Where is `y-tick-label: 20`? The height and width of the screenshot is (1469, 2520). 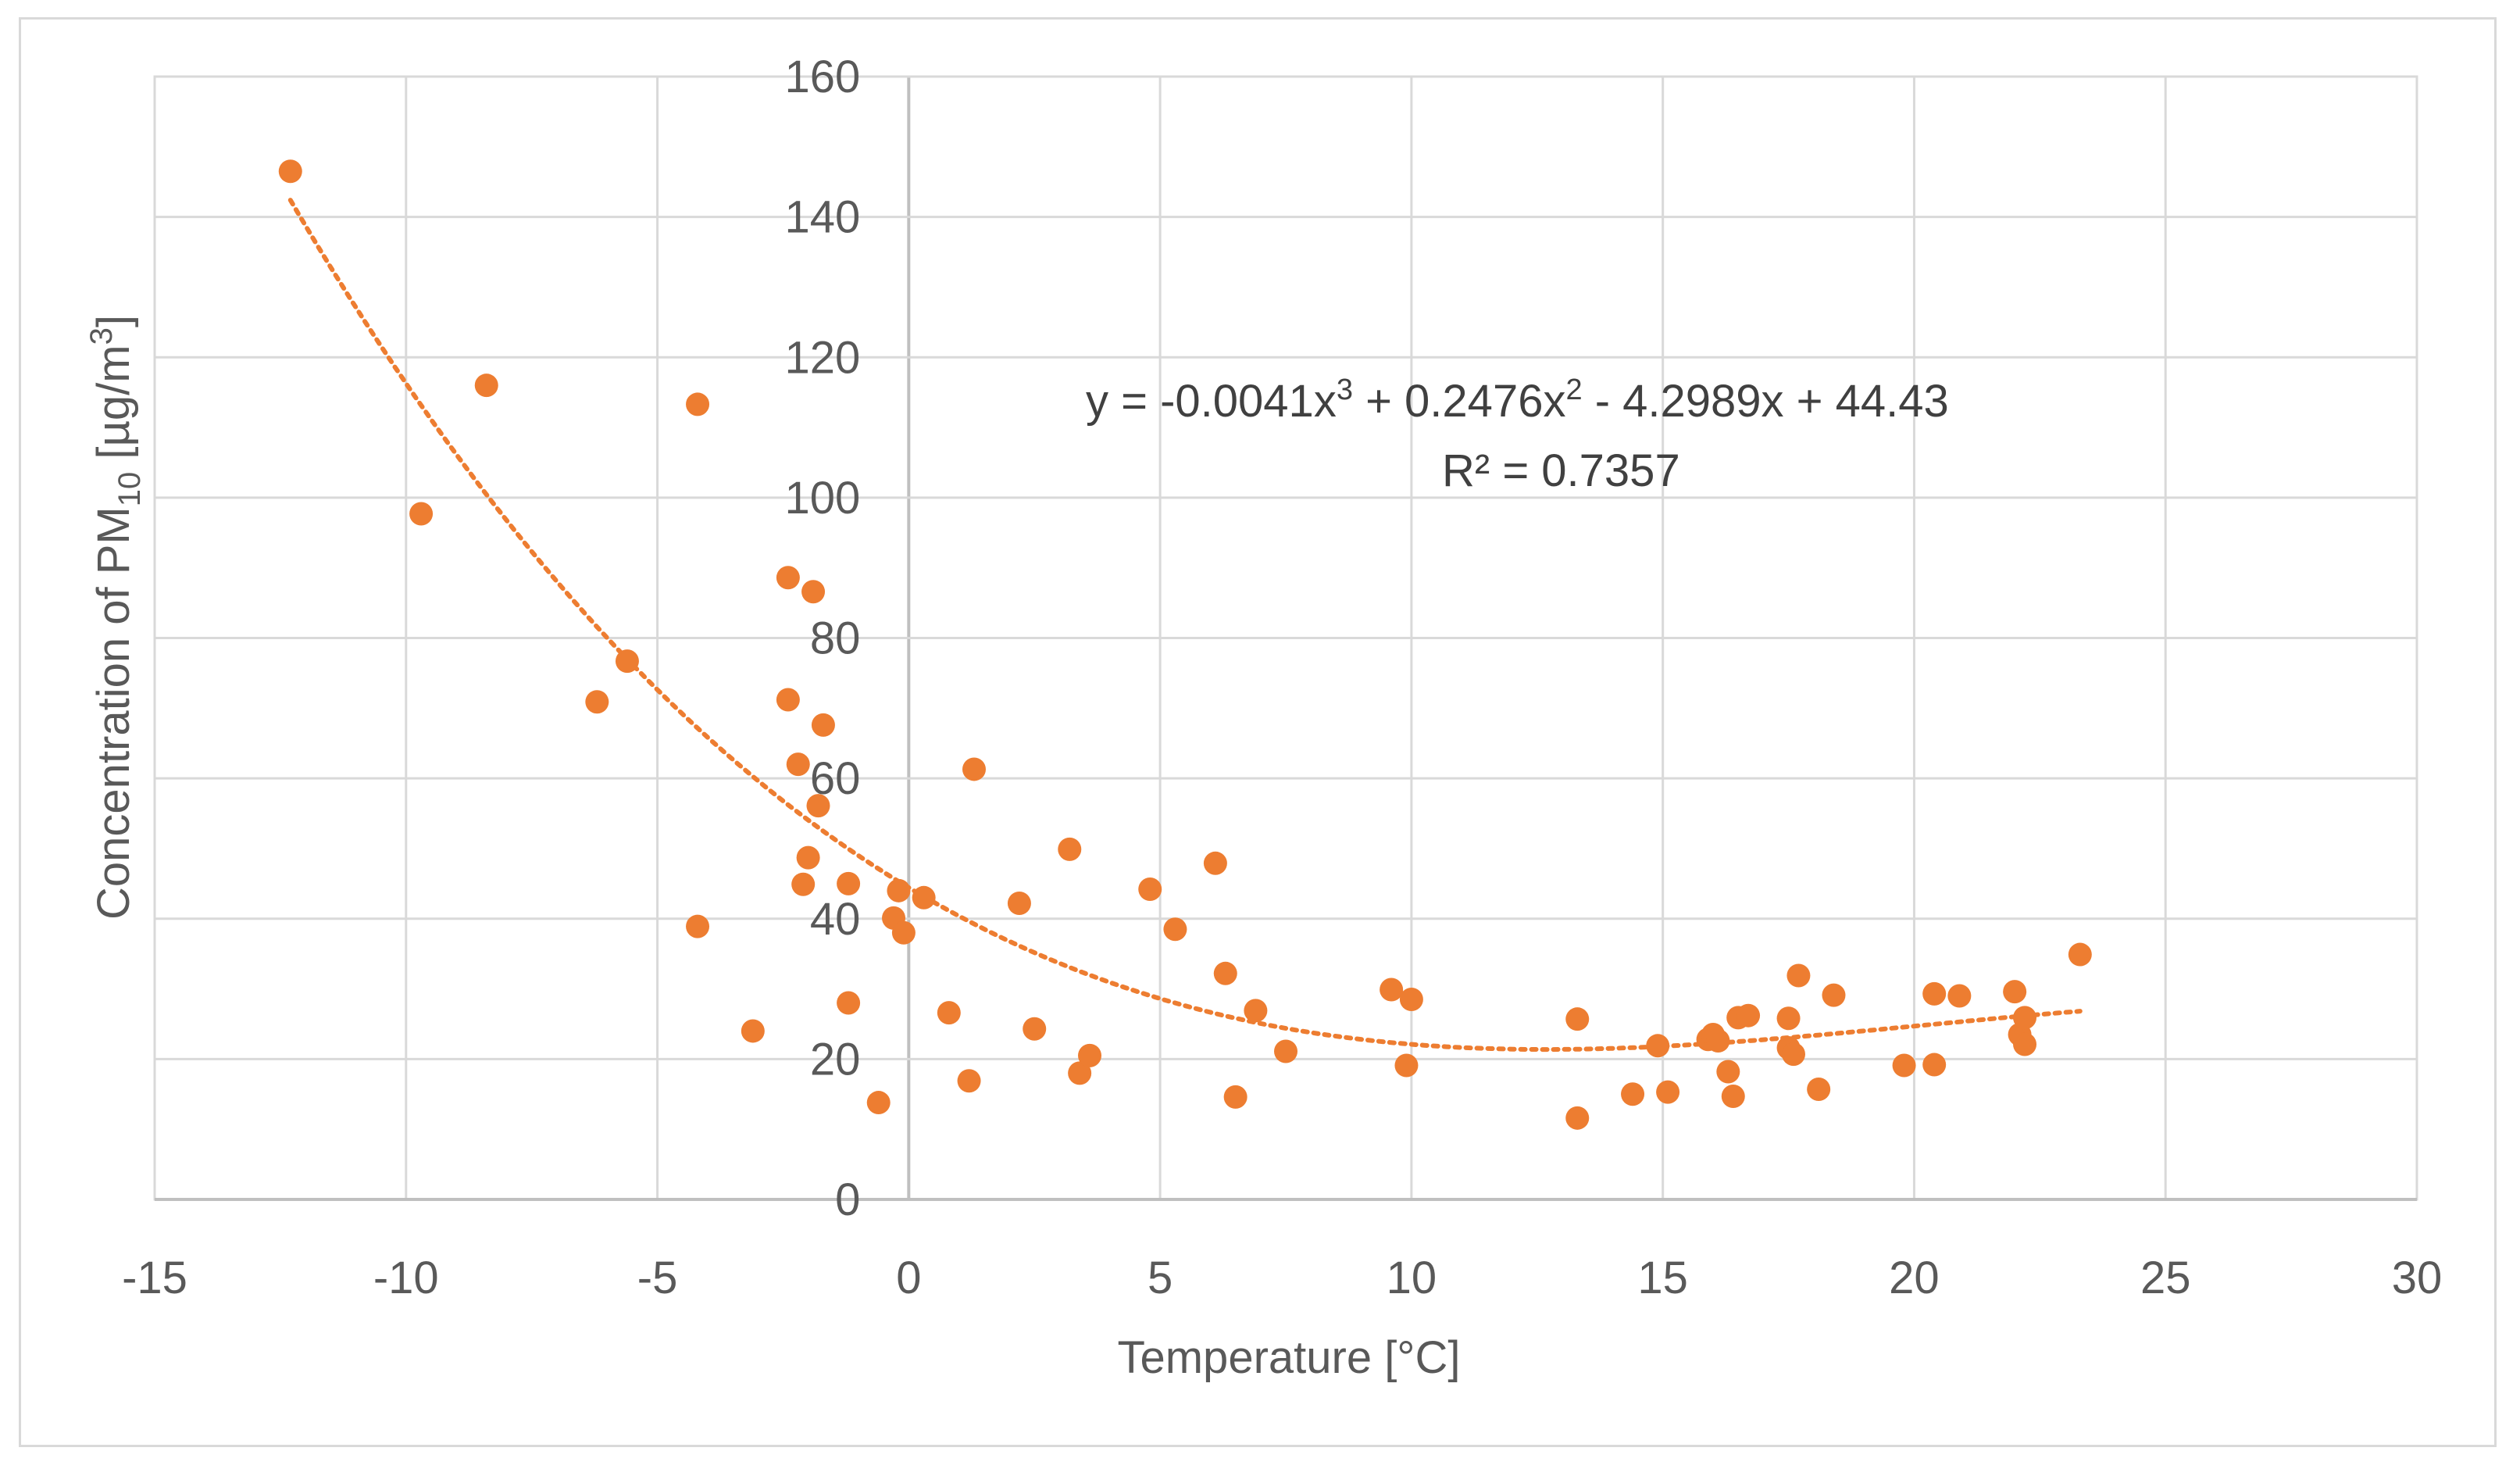 y-tick-label: 20 is located at coordinates (835, 1060).